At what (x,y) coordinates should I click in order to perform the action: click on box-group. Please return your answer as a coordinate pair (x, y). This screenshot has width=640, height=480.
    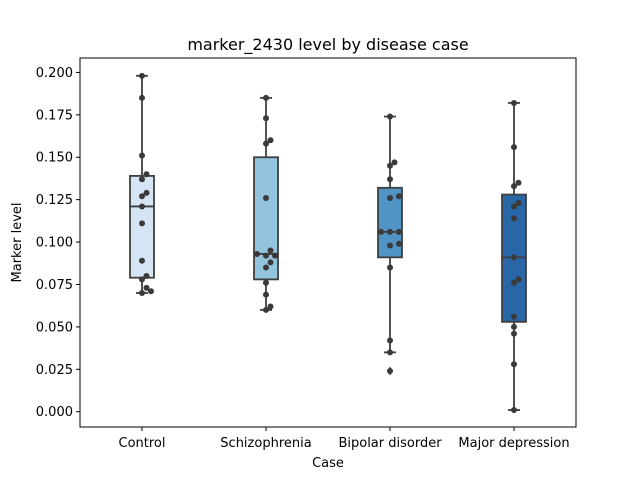
    Looking at the image, I should click on (266, 203).